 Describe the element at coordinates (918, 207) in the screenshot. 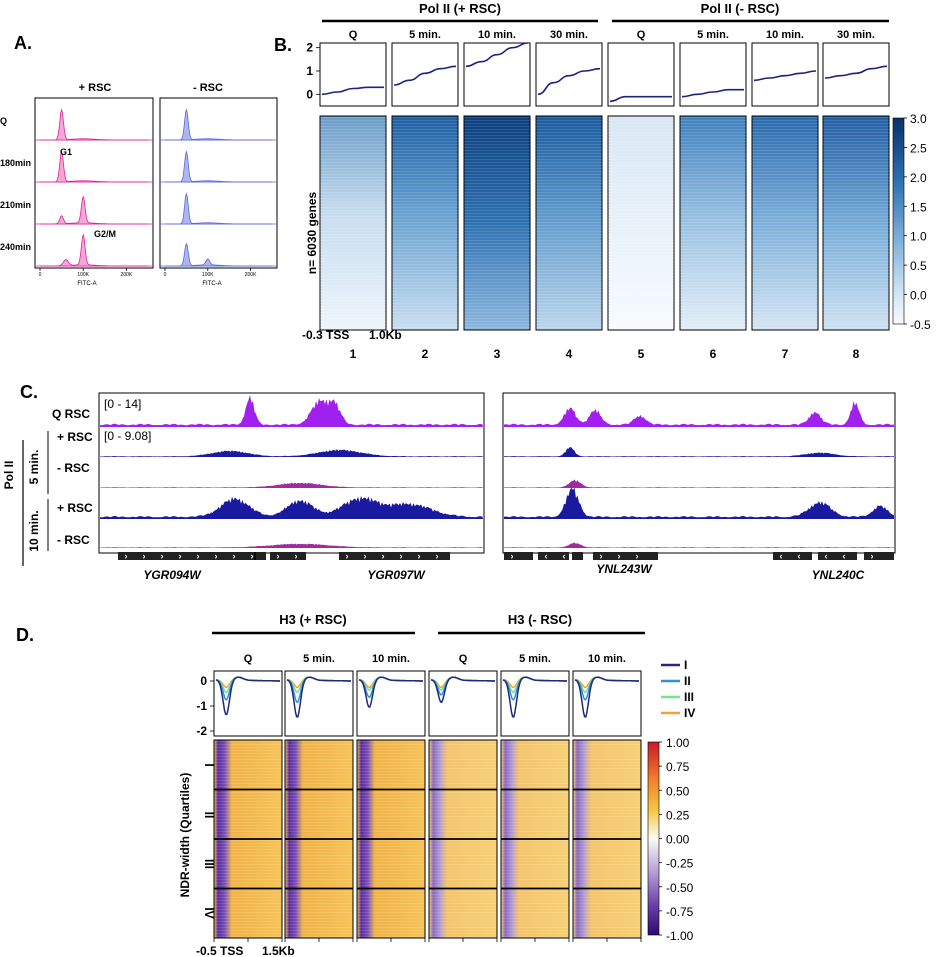

I see `panel-b-colorbar-label: 1.5` at that location.